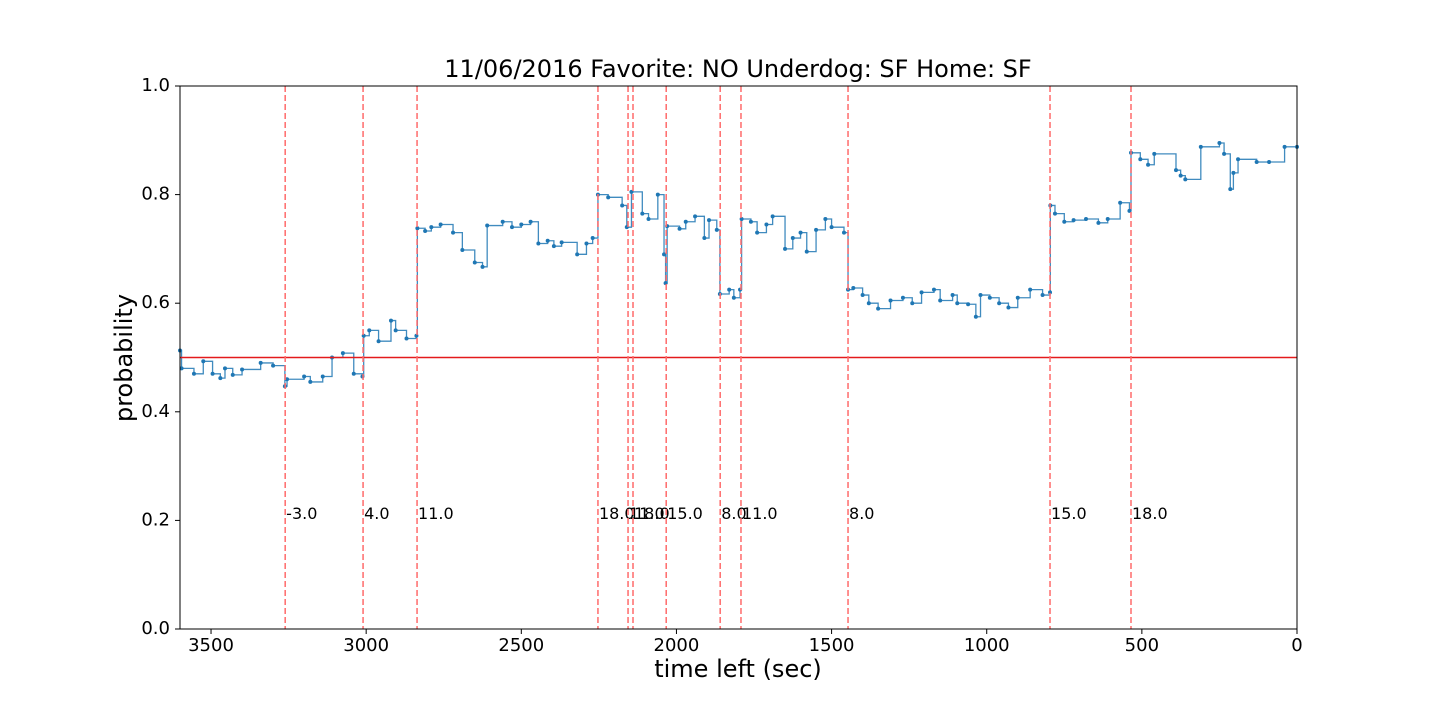 The width and height of the screenshot is (1440, 720). I want to click on score-label: -3.0, so click(301, 513).